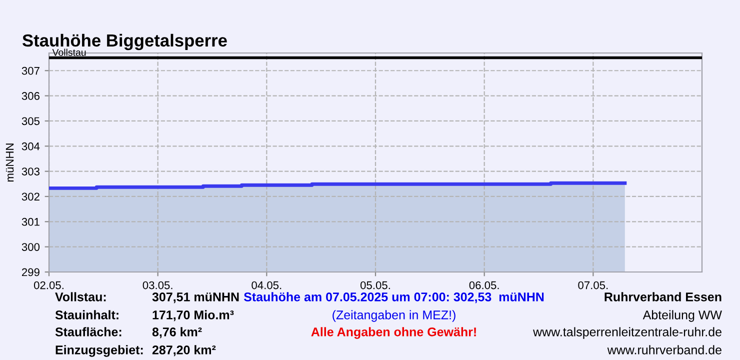 The height and width of the screenshot is (360, 740). Describe the element at coordinates (193, 316) in the screenshot. I see `text: 171,70 Mio.m³` at that location.